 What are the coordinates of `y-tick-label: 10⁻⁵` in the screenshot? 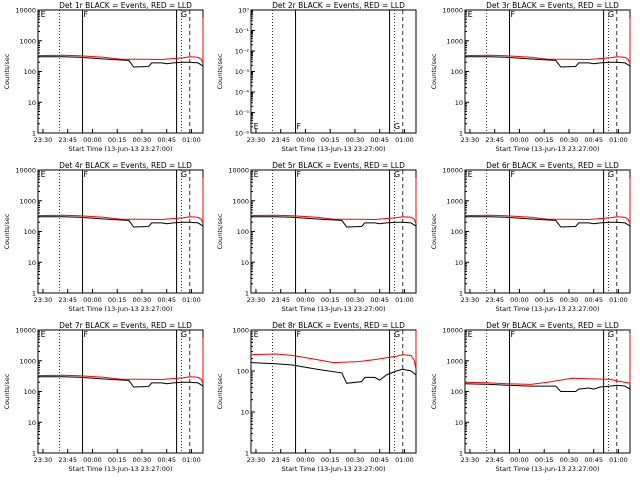 It's located at (242, 113).